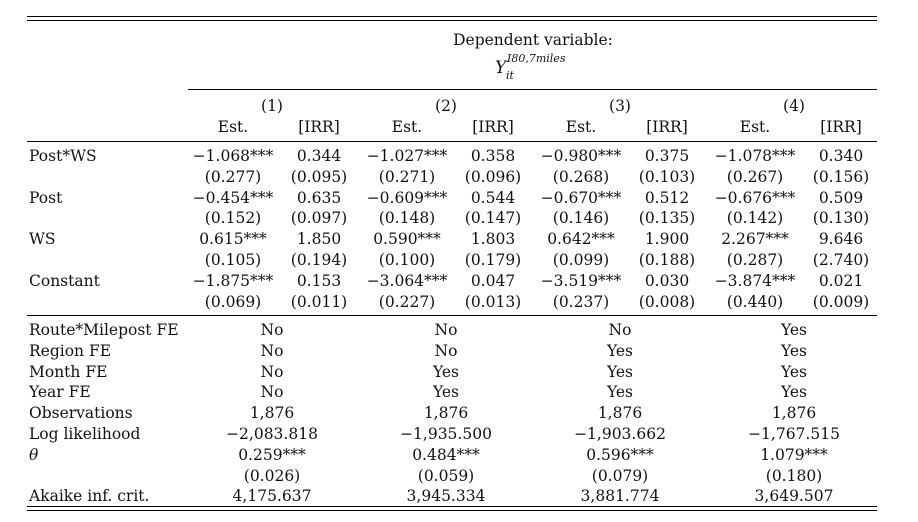 The width and height of the screenshot is (918, 522). What do you see at coordinates (493, 239) in the screenshot?
I see `irr-cell: 1.803` at bounding box center [493, 239].